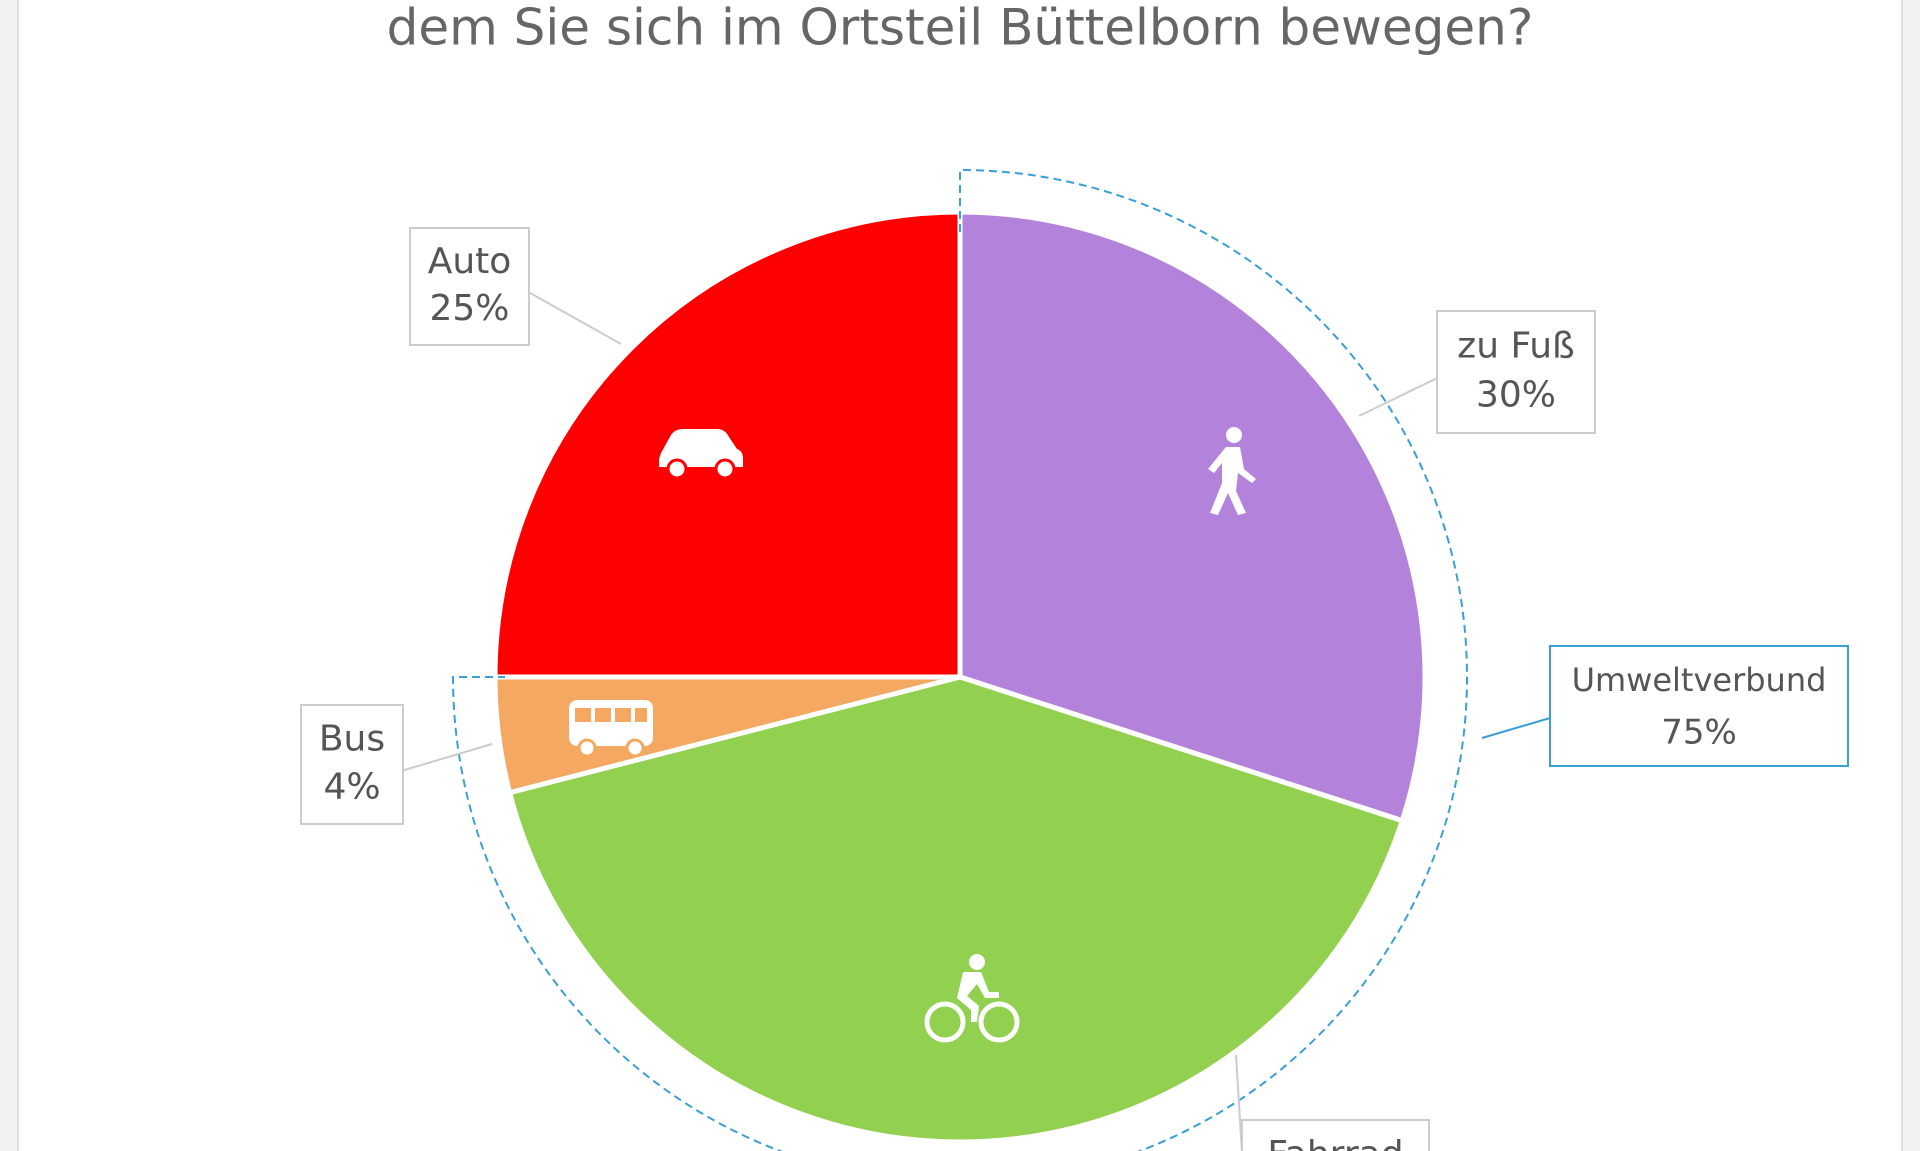 The image size is (1920, 1151). What do you see at coordinates (701, 454) in the screenshot?
I see `car-icon` at bounding box center [701, 454].